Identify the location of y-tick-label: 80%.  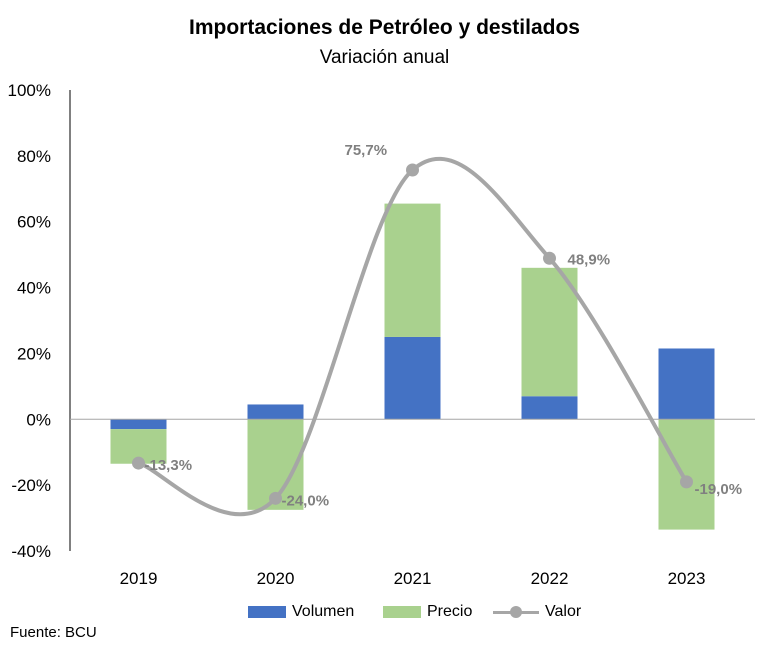
(34, 156).